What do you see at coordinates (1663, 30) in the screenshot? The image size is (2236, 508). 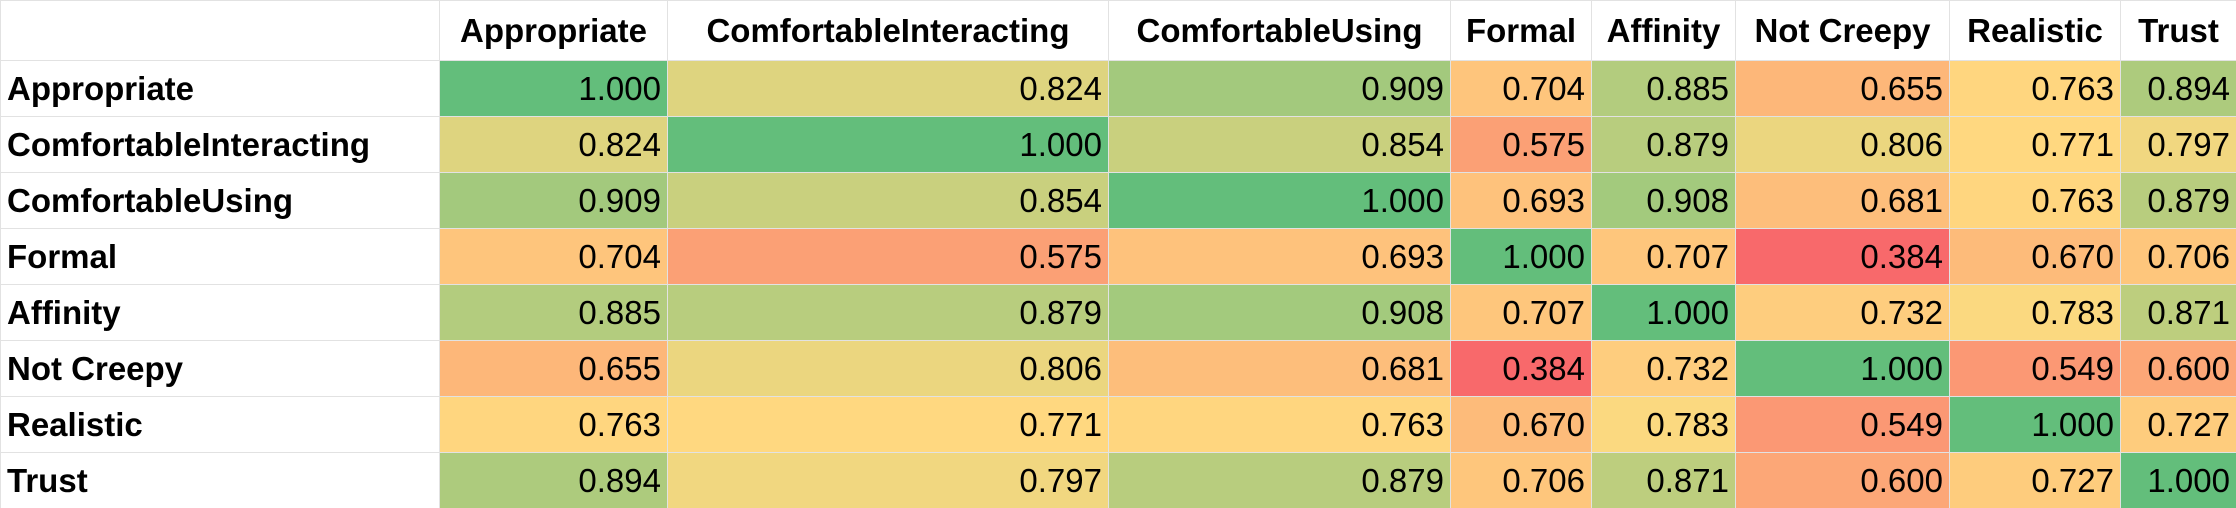 I see `column-header: Affinity` at bounding box center [1663, 30].